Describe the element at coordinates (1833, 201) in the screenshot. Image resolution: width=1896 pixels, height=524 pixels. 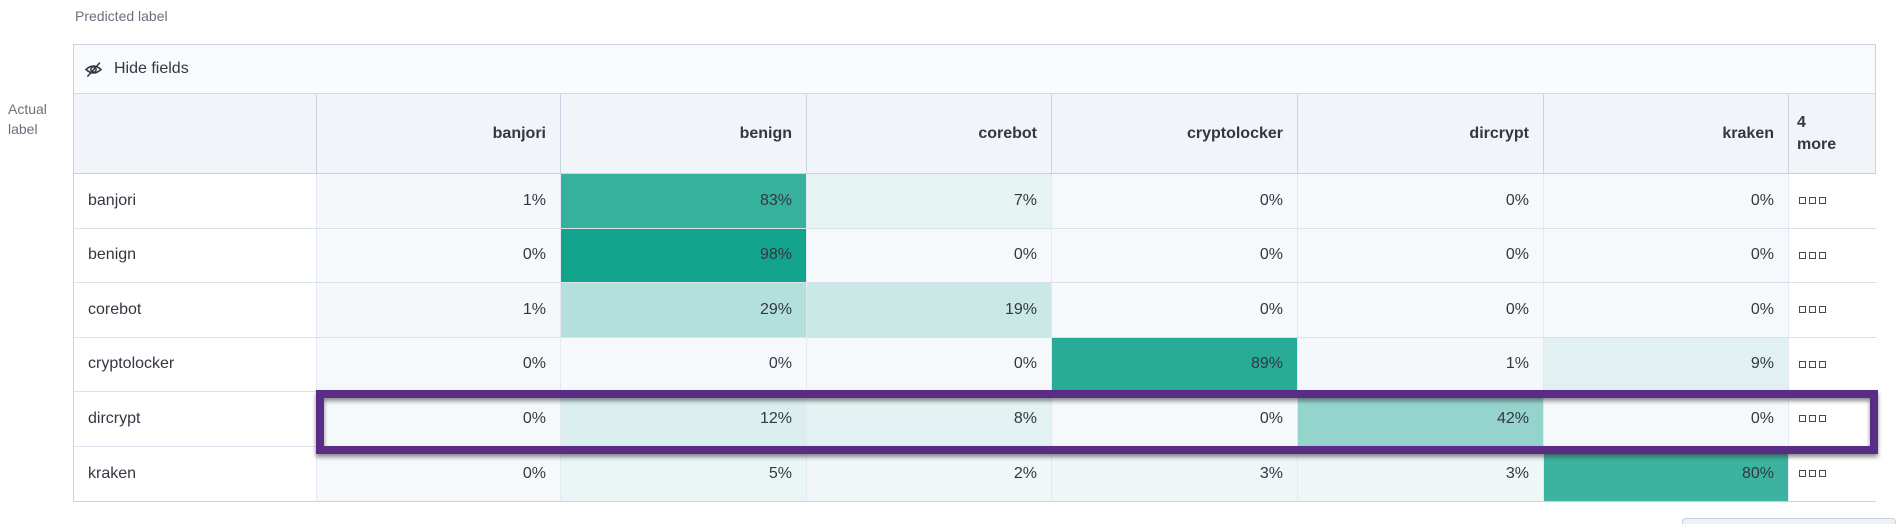
I see `cell-banjori-more` at that location.